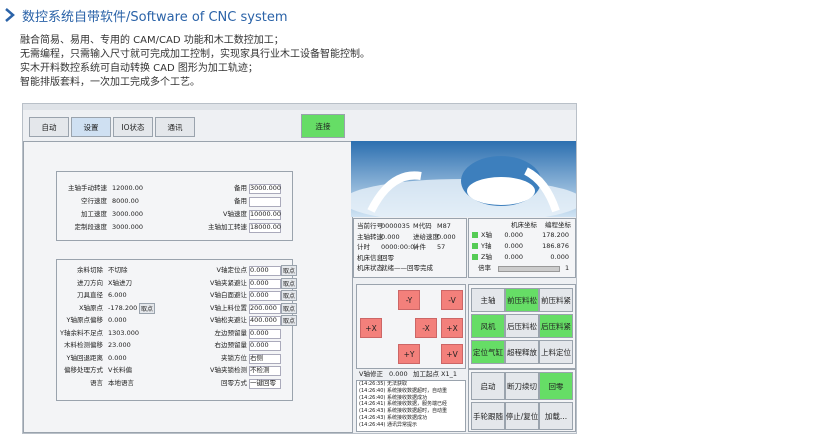  Describe the element at coordinates (463, 179) in the screenshot. I see `banner` at that location.